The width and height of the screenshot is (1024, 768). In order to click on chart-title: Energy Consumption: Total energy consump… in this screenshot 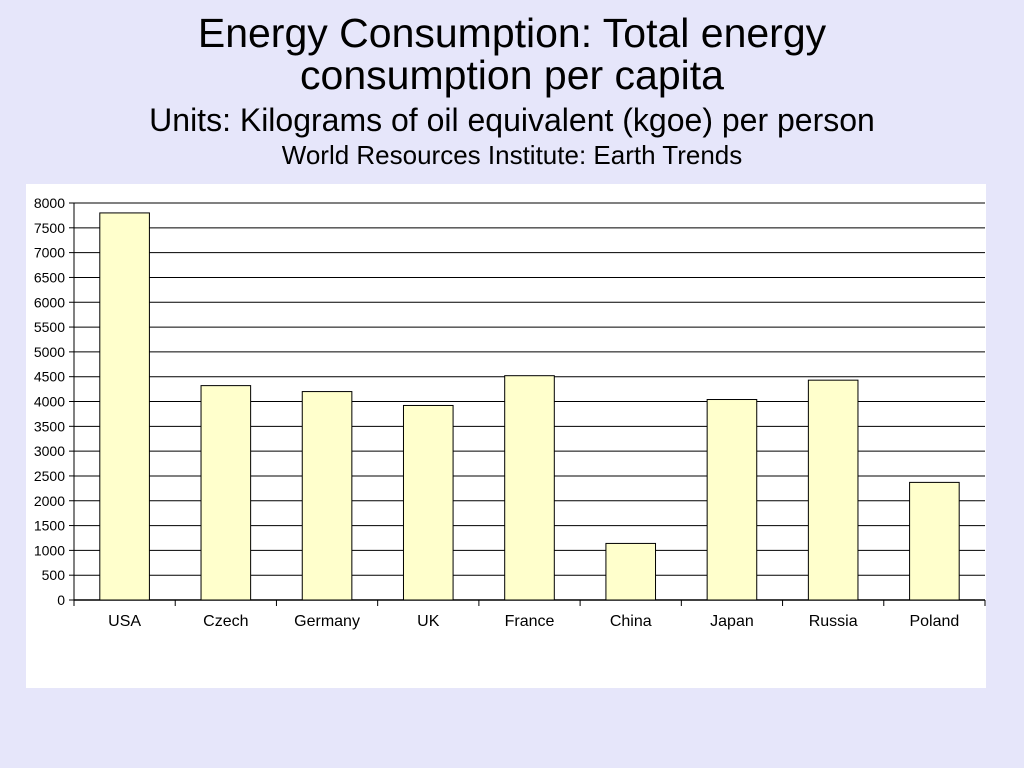, I will do `click(512, 54)`.